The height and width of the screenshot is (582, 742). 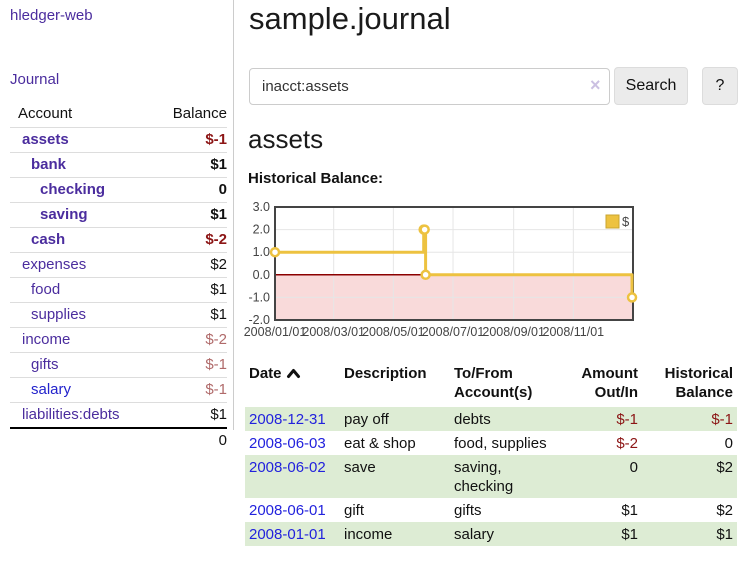 I want to click on register-row: 2008-06-01 gift gifts $1 $2, so click(x=491, y=510).